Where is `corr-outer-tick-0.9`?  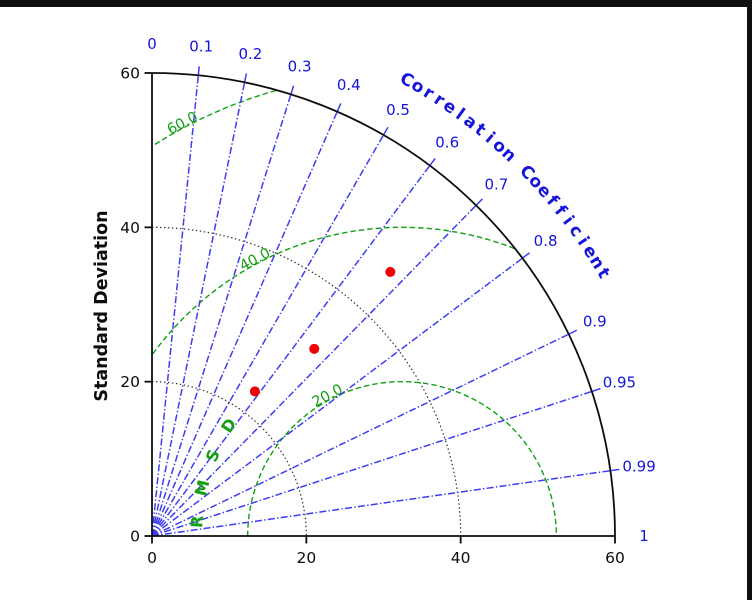 corr-outer-tick-0.9 is located at coordinates (573, 332).